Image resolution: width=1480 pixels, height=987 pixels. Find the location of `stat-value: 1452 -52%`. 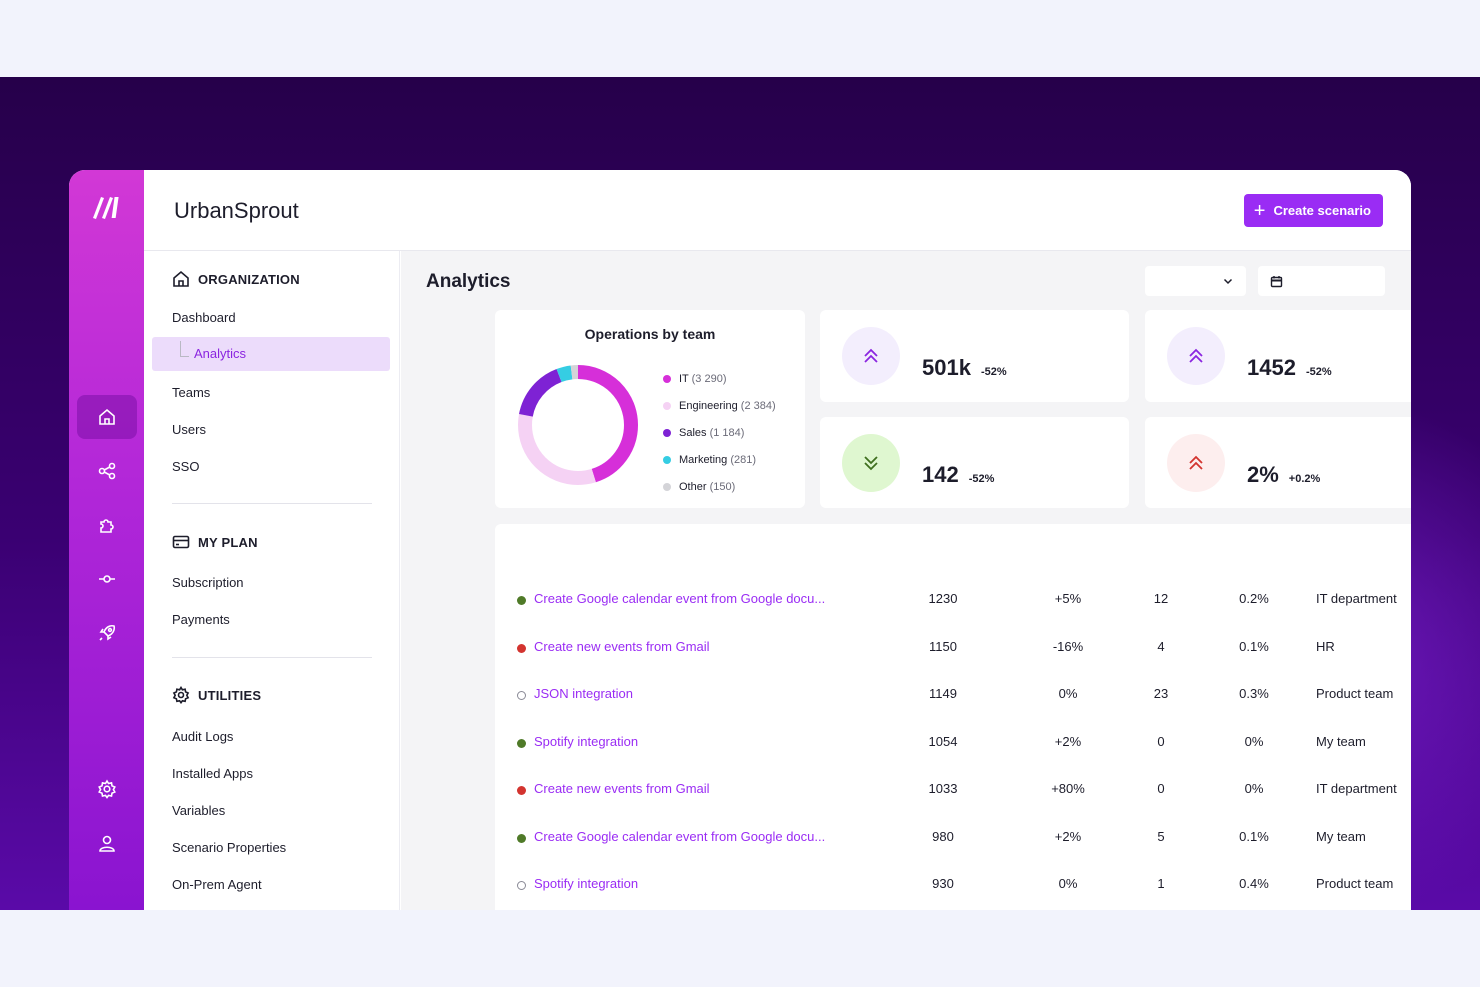

stat-value: 1452 -52% is located at coordinates (1289, 367).